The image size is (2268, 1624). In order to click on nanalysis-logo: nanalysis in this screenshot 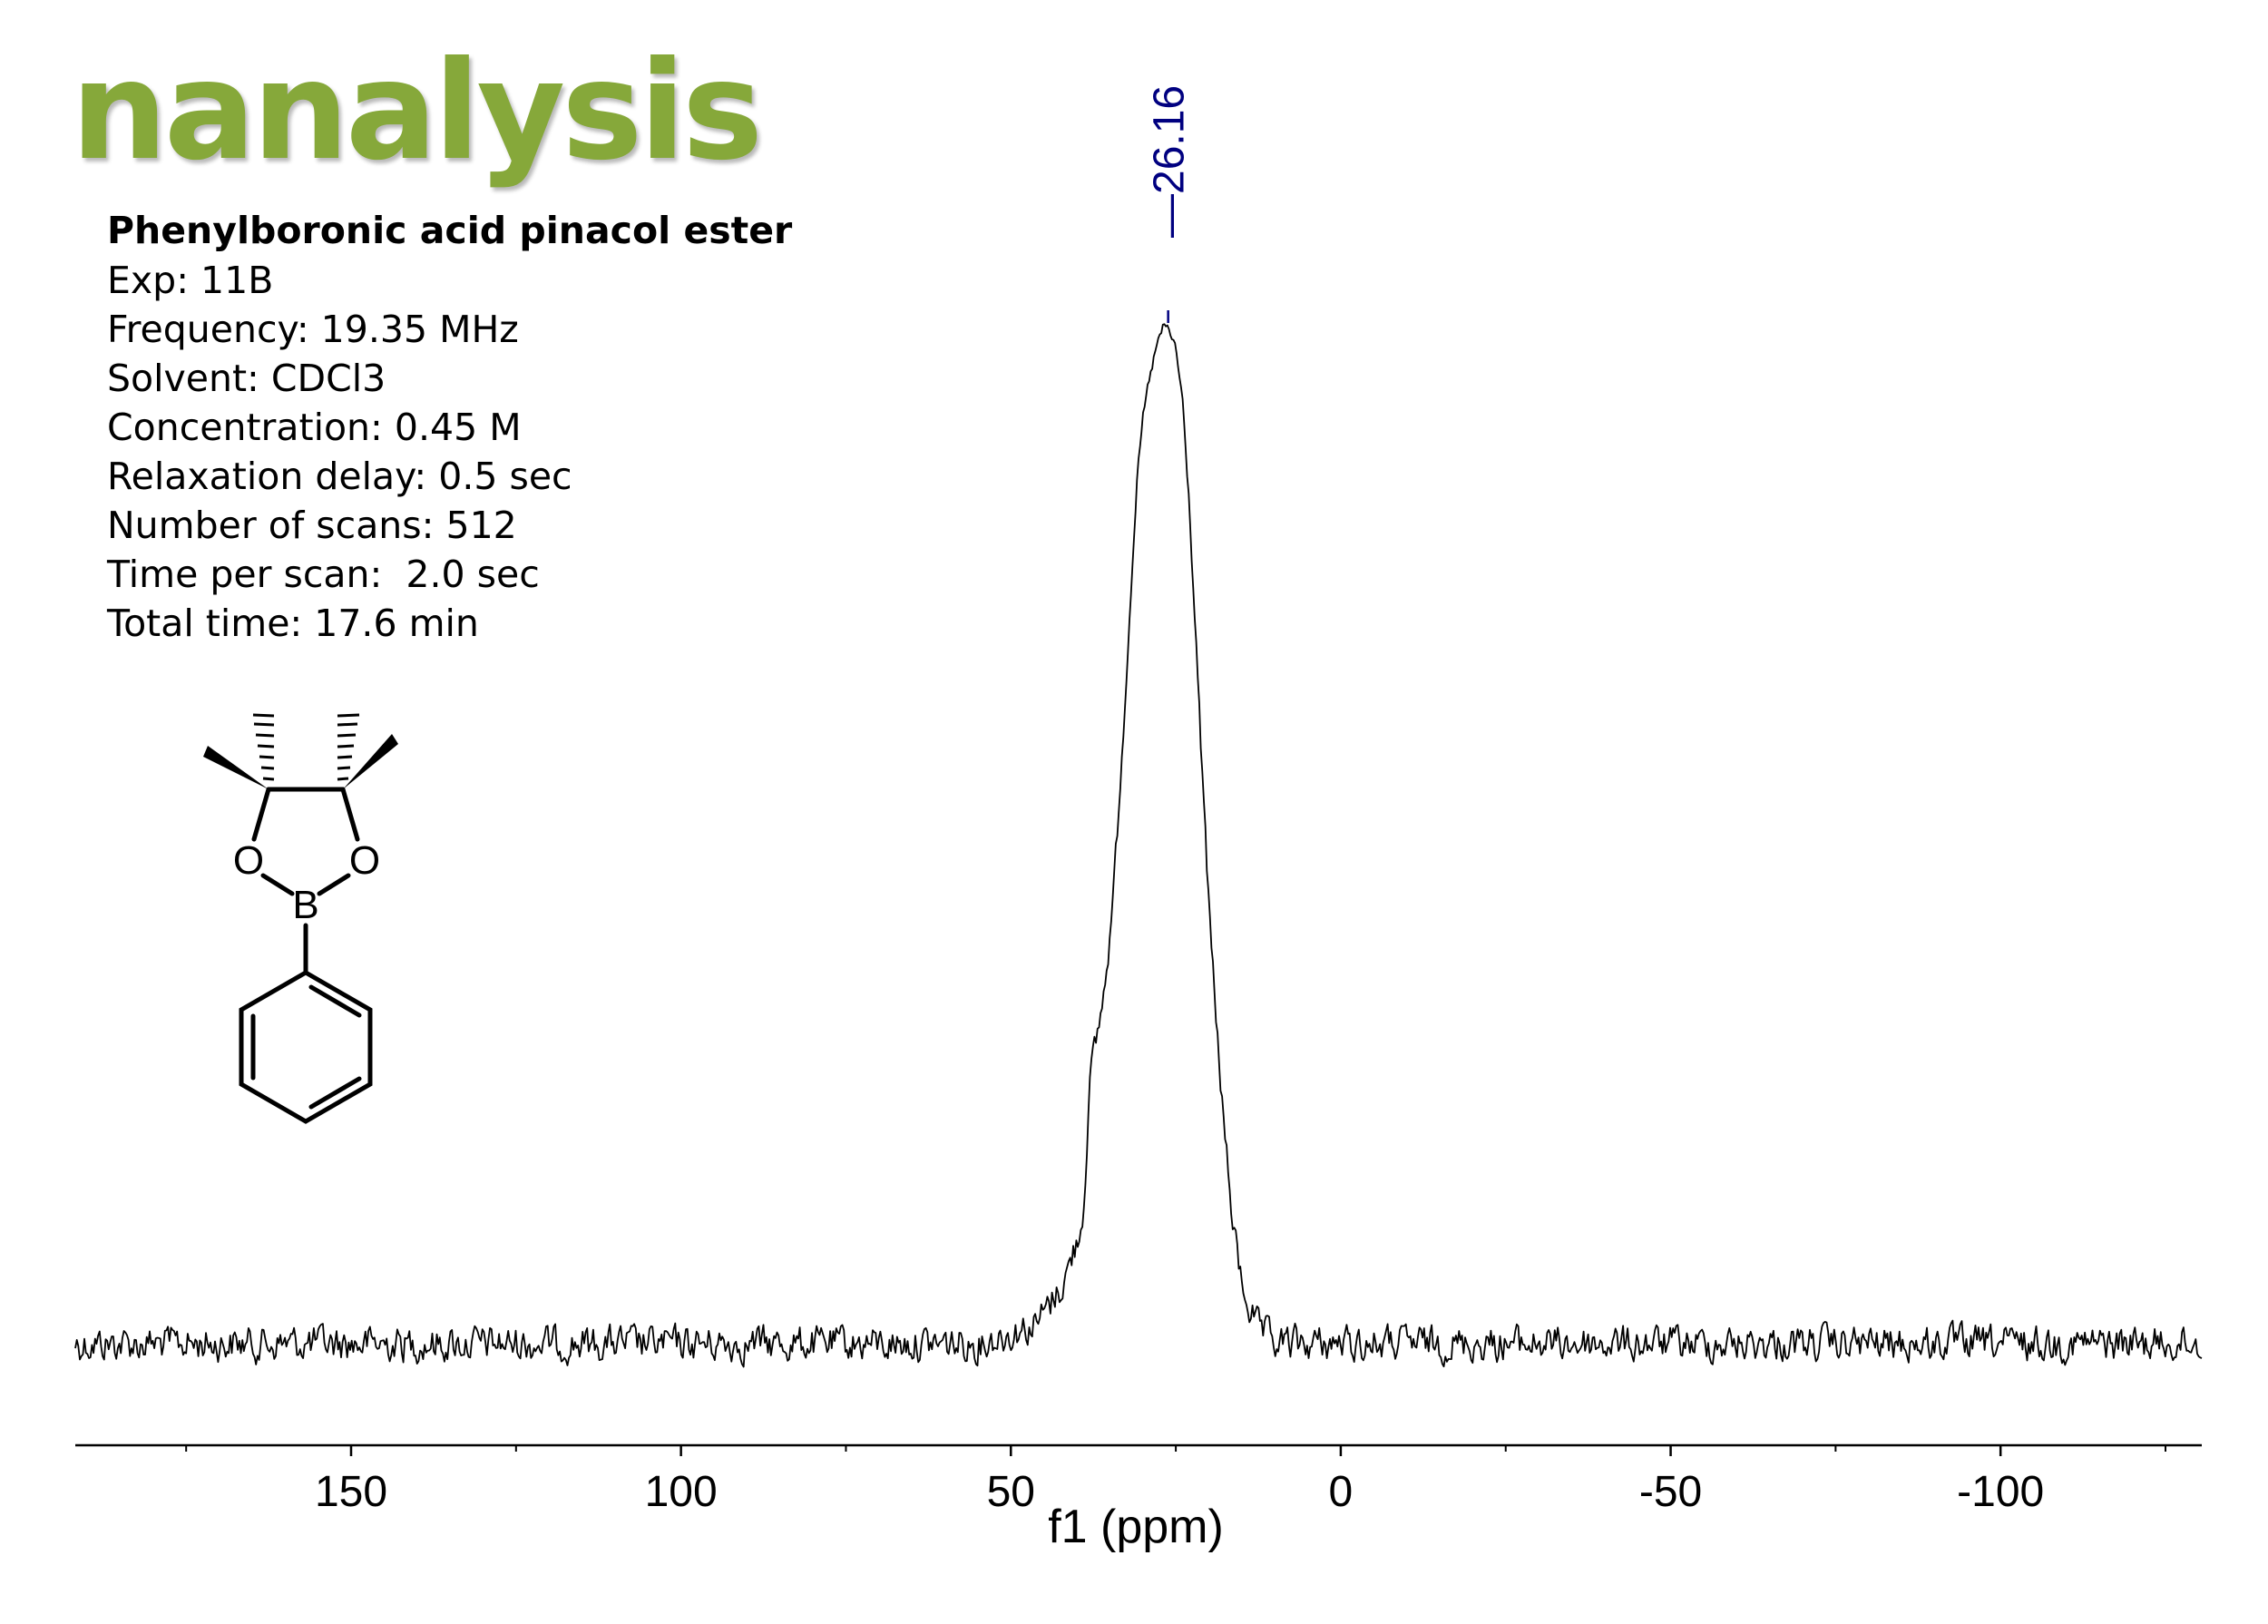, I will do `click(417, 112)`.